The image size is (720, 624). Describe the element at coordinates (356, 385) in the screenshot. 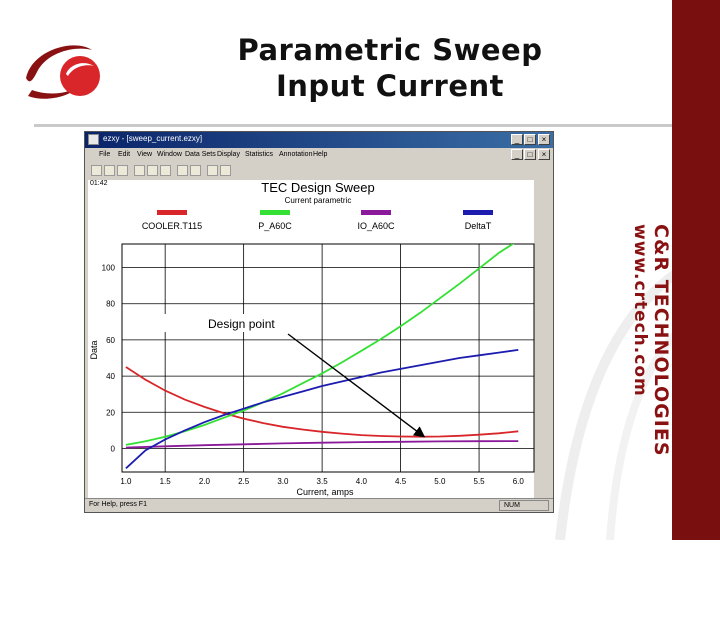

I see `annotation-arrow` at that location.